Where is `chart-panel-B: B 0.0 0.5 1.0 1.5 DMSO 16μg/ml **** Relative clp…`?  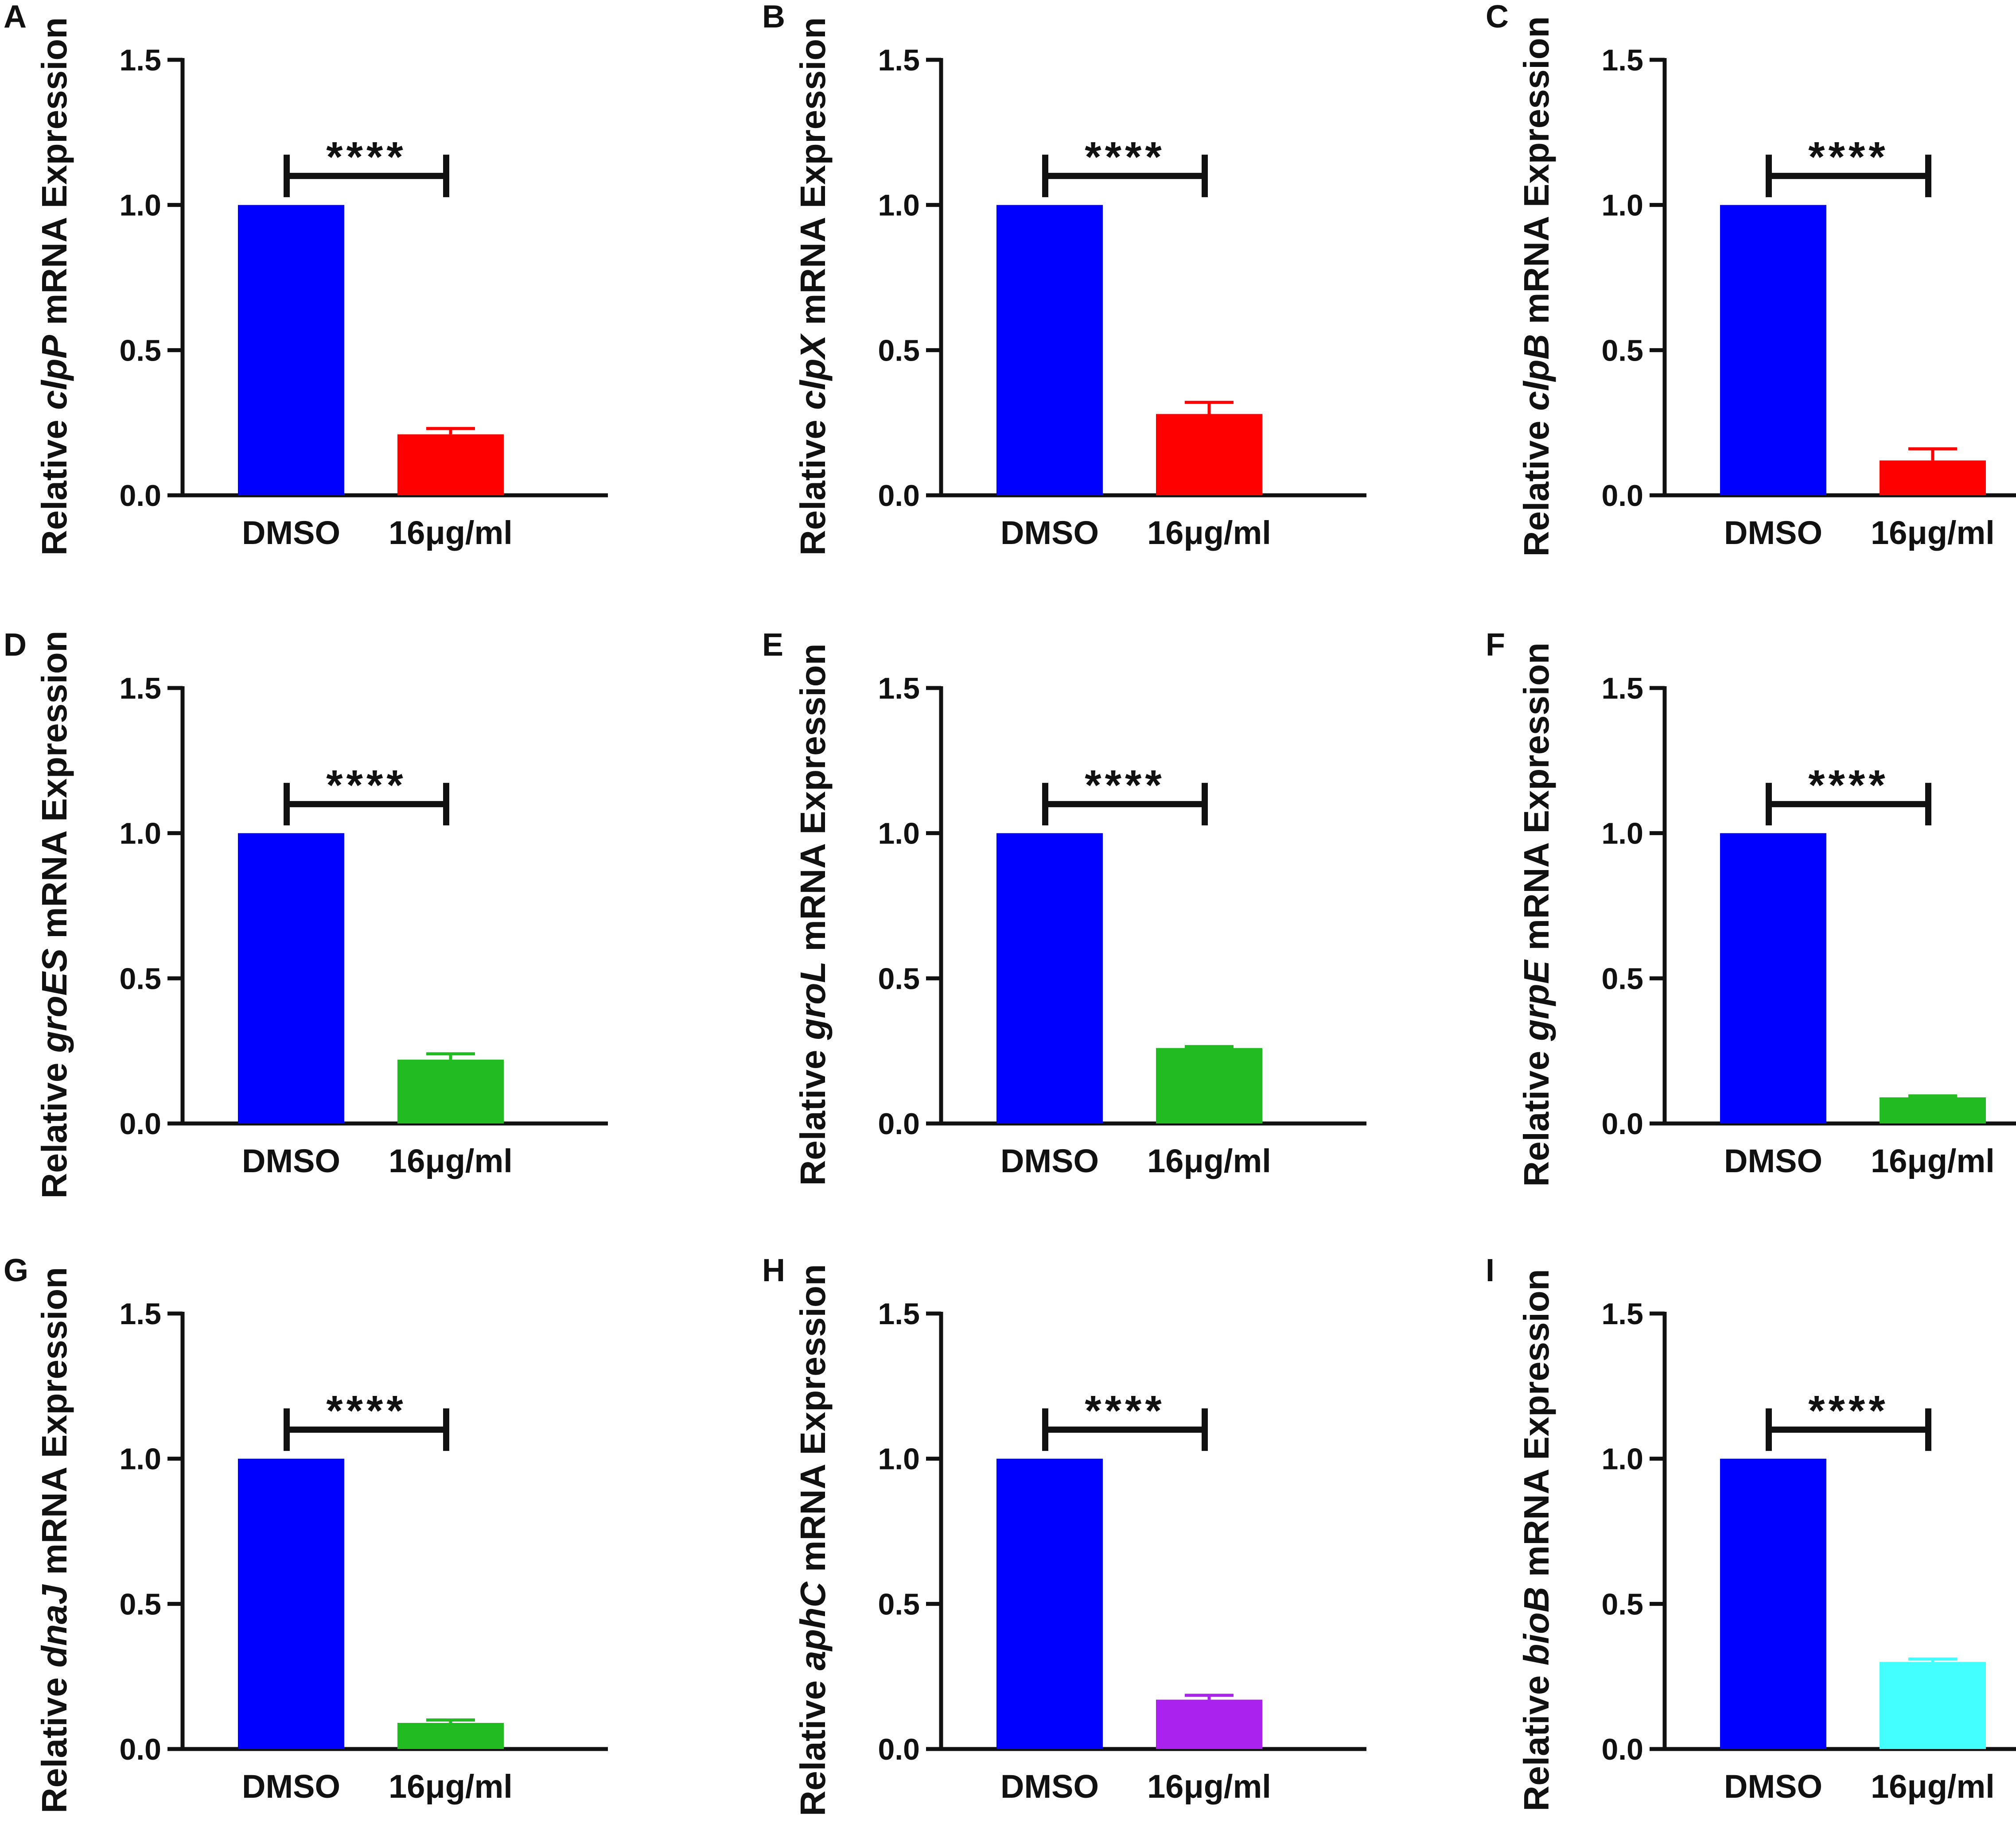 chart-panel-B: B 0.0 0.5 1.0 1.5 DMSO 16μg/ml **** Relative clp… is located at coordinates (1064, 278).